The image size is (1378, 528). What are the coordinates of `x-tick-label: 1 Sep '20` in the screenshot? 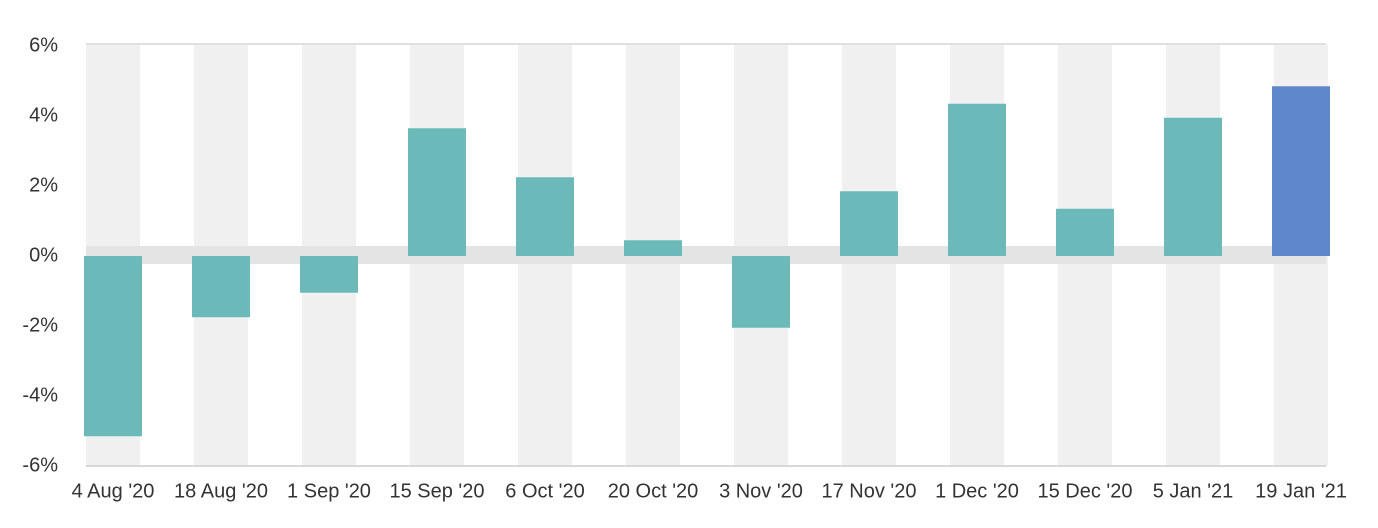 It's located at (329, 491).